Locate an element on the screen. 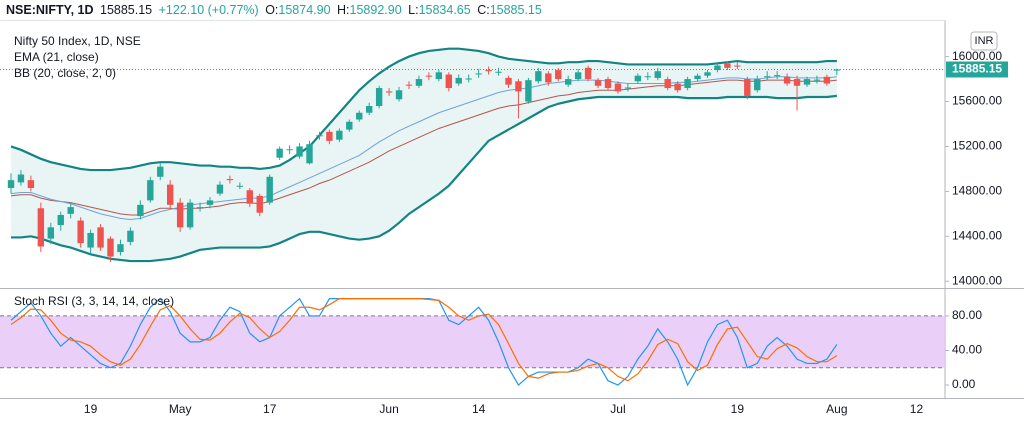 The height and width of the screenshot is (432, 1024). ohlc-label: O: is located at coordinates (272, 10).